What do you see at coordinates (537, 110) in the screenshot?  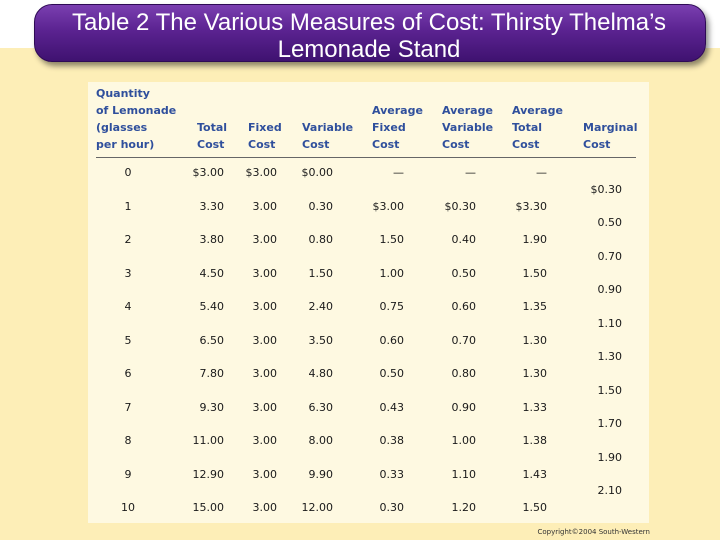 I see `average-total-cost-header-line: Average` at bounding box center [537, 110].